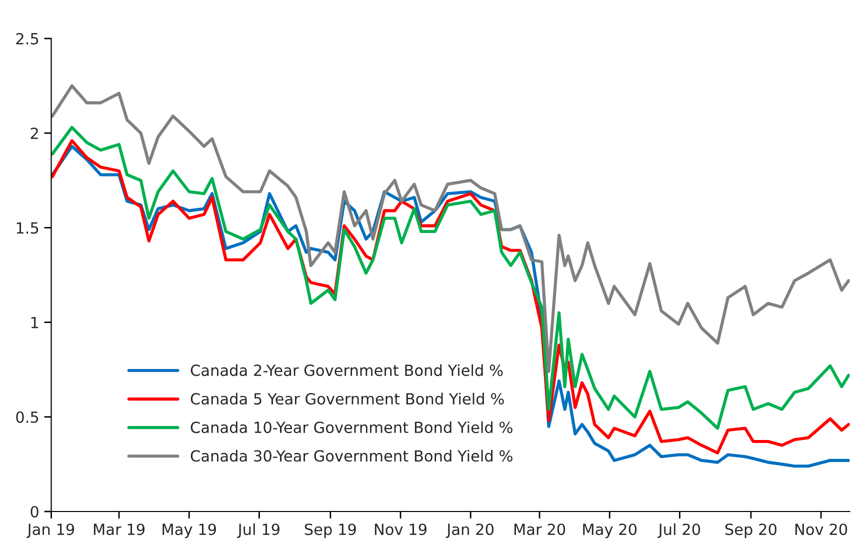  I want to click on legend-label: Canada 5 Year Government Bond Yield %, so click(347, 398).